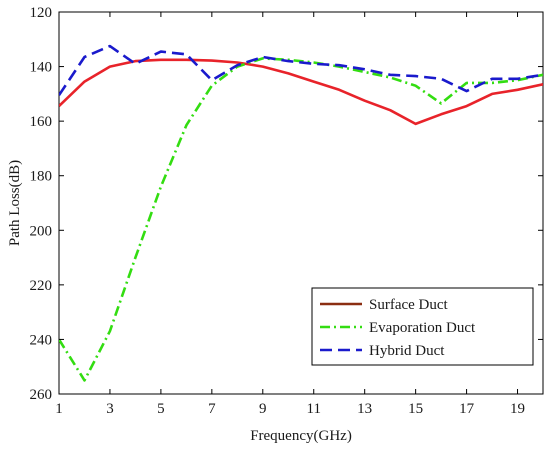 This screenshot has width=550, height=451. Describe the element at coordinates (161, 409) in the screenshot. I see `x-tick-label: 5` at that location.